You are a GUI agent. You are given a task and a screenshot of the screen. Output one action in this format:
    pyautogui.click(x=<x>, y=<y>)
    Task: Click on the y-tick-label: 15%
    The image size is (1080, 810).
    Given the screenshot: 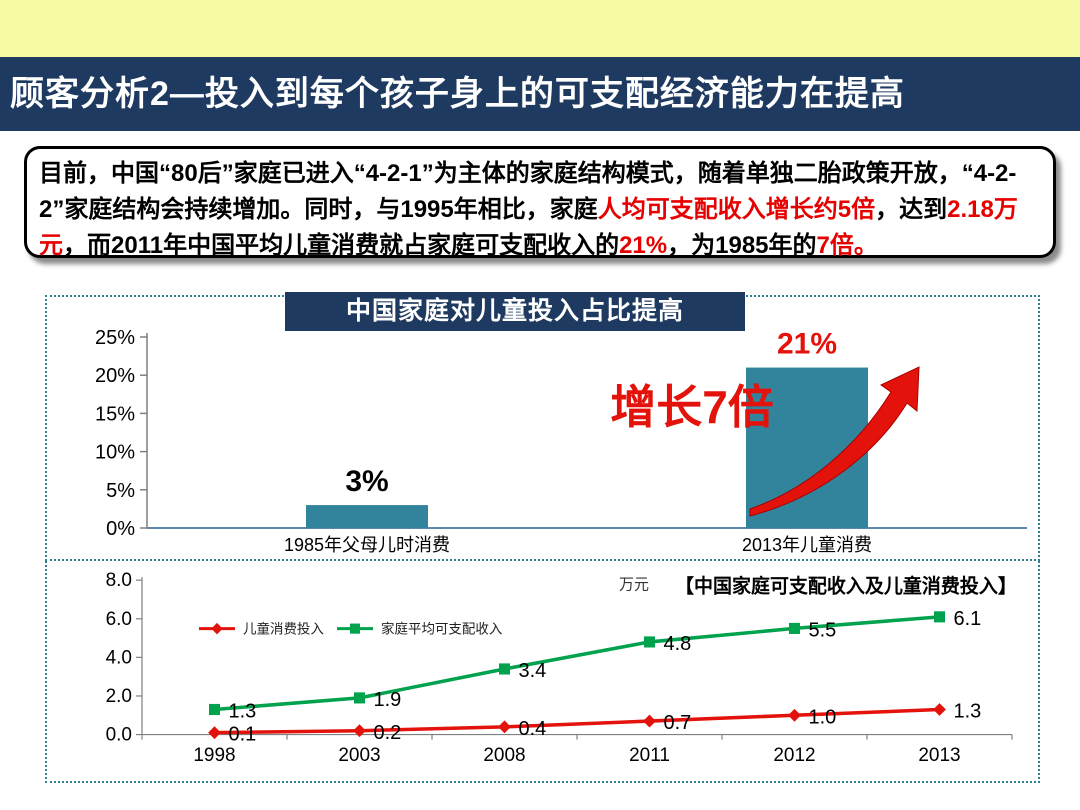 What is the action you would take?
    pyautogui.click(x=115, y=414)
    